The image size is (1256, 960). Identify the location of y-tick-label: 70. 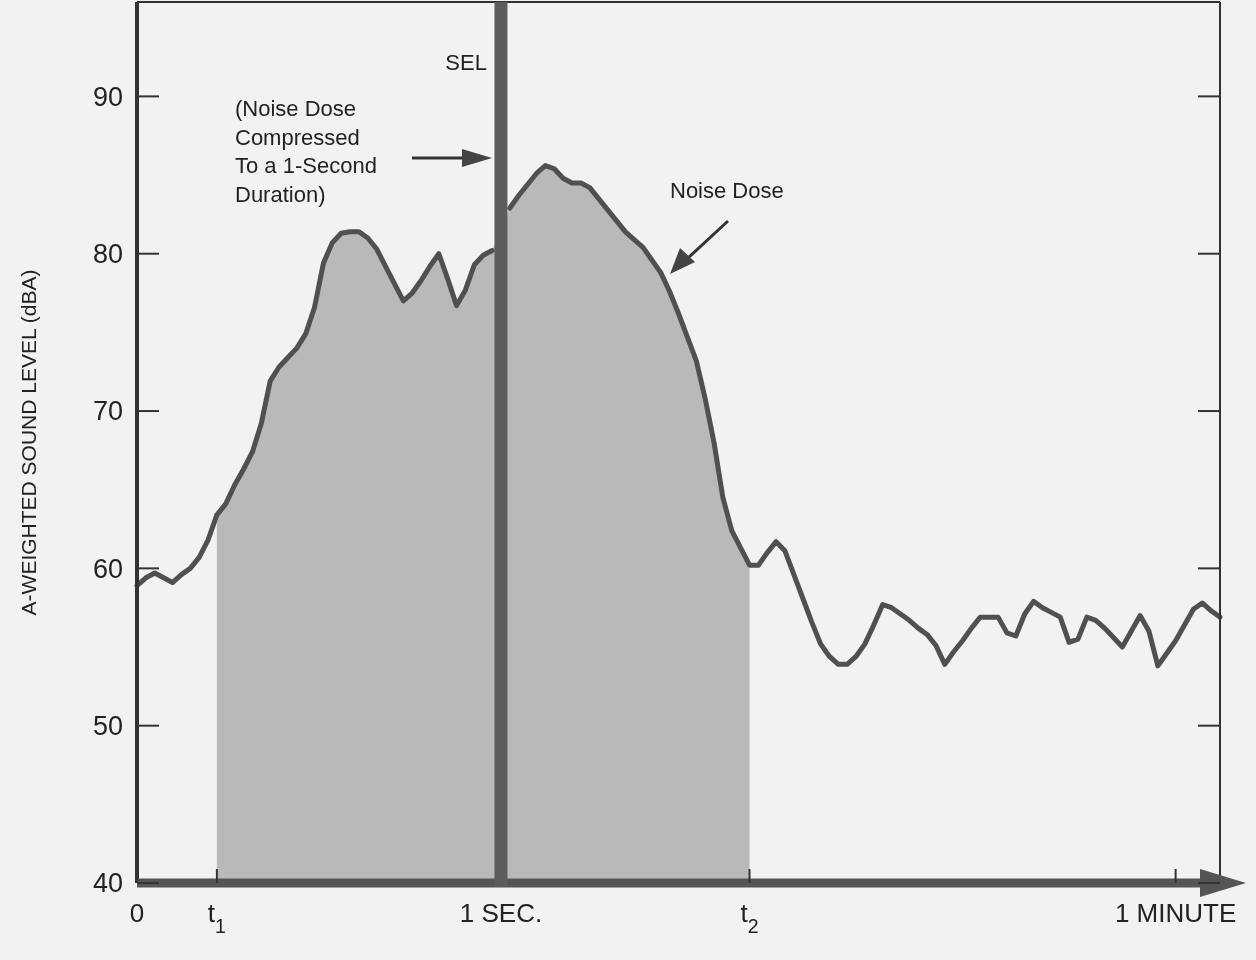
(107, 411).